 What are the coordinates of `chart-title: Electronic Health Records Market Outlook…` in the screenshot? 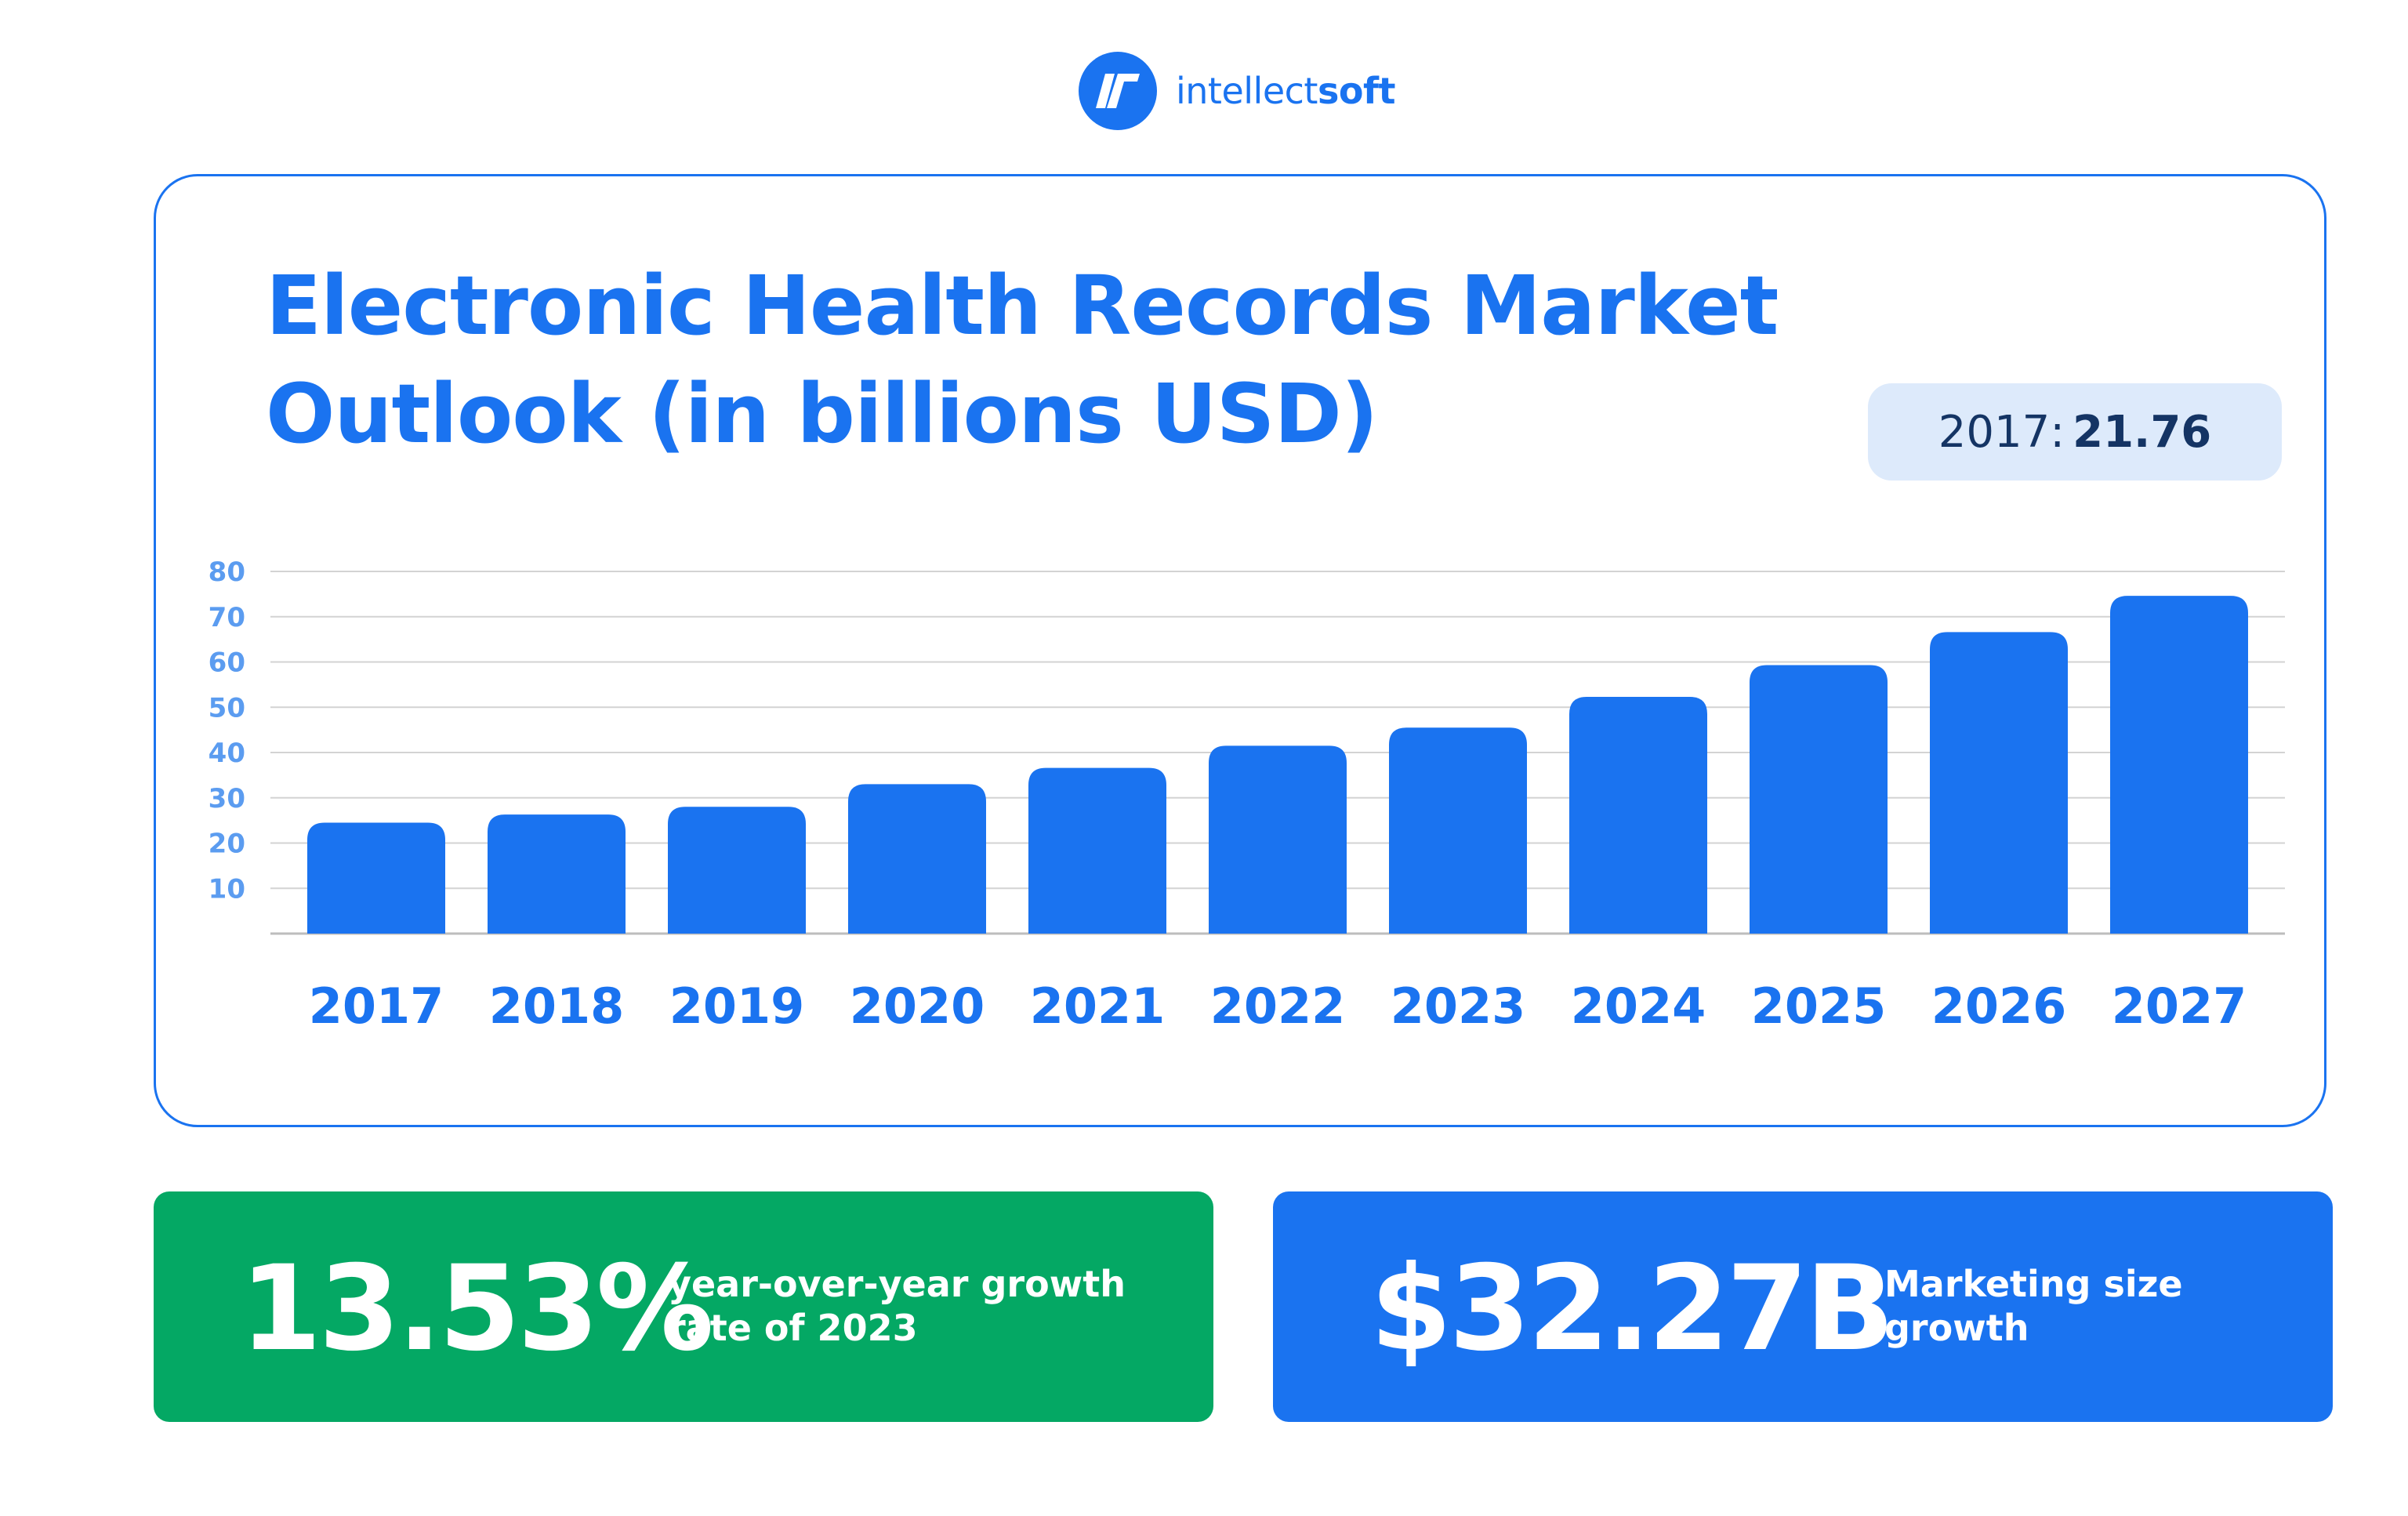 It's located at (1022, 360).